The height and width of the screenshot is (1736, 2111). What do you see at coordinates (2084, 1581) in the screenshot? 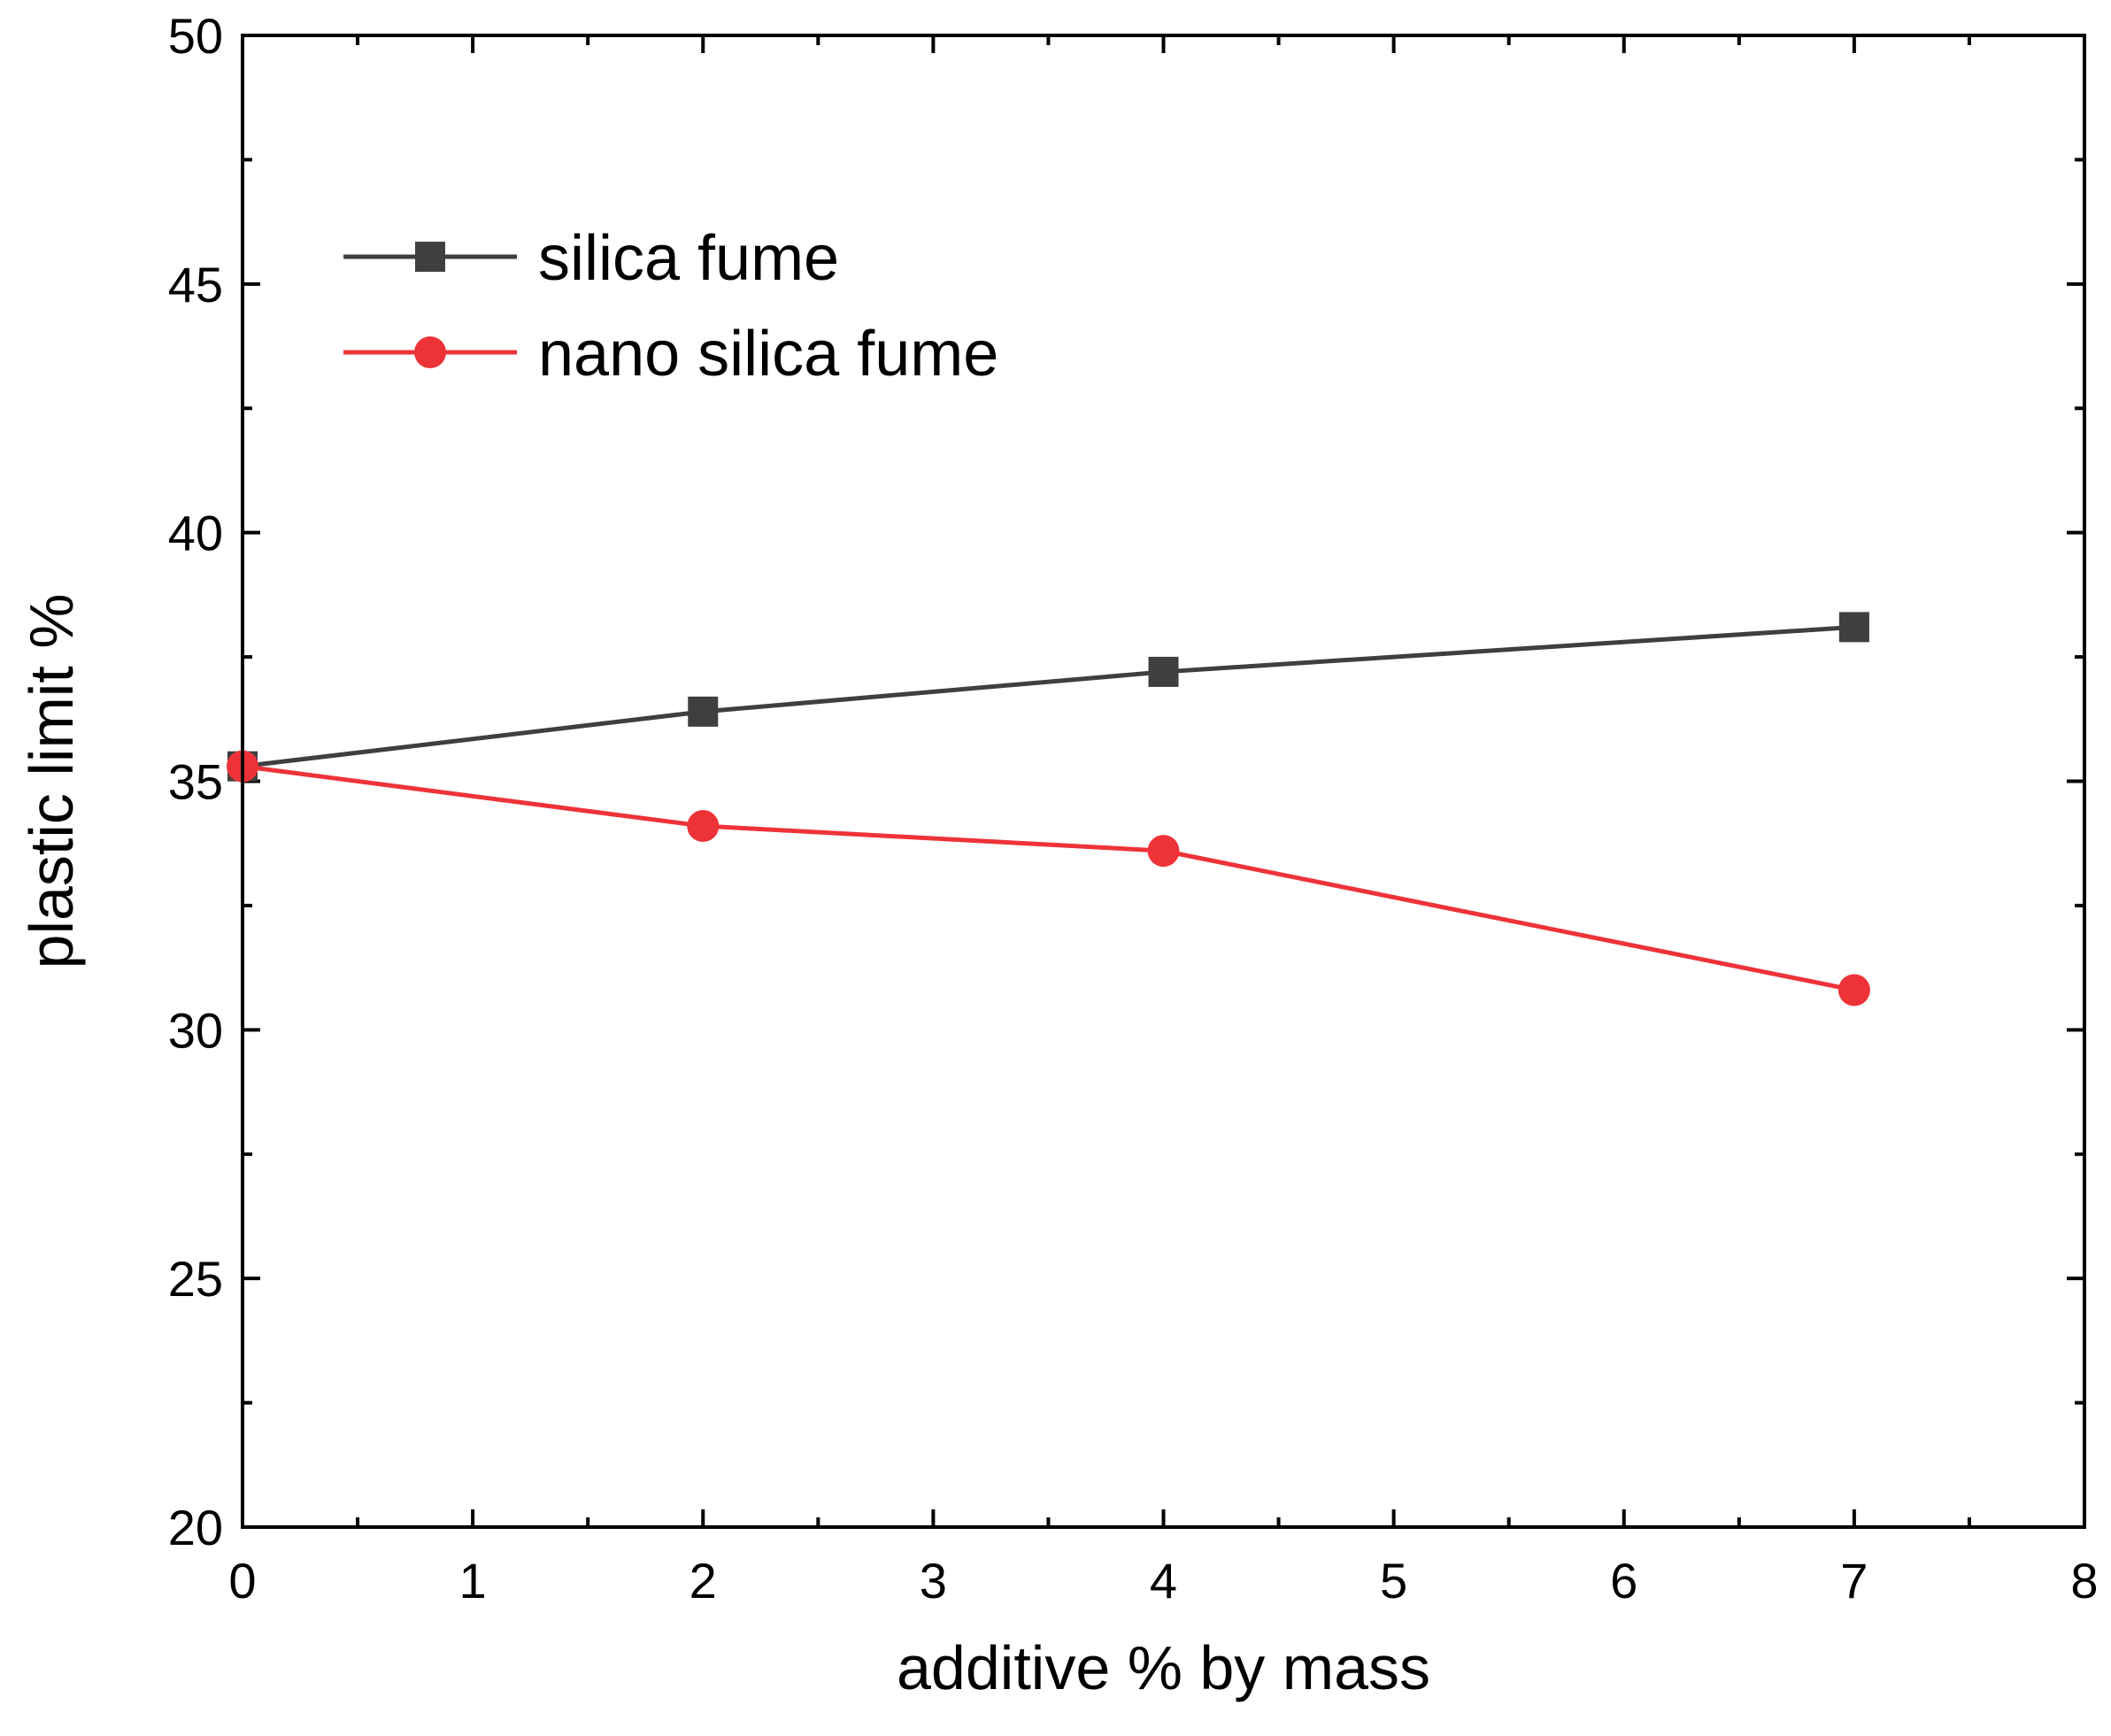
I see `x-tick-label: 8` at bounding box center [2084, 1581].